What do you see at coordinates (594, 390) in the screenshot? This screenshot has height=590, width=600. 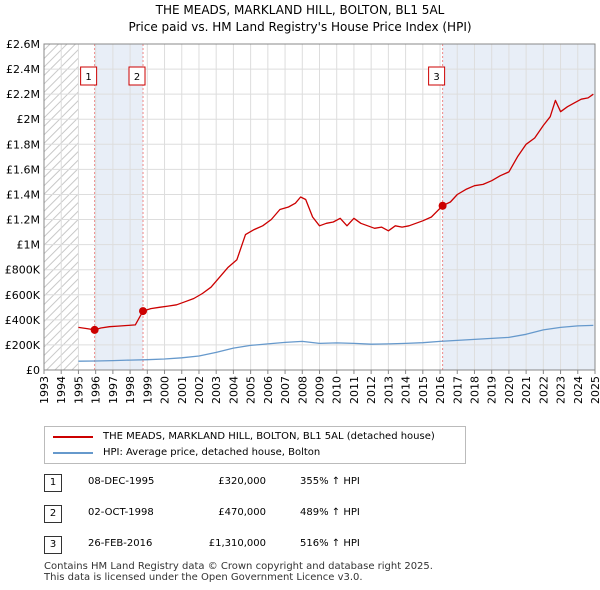 I see `x-tick-label: 2025` at bounding box center [594, 390].